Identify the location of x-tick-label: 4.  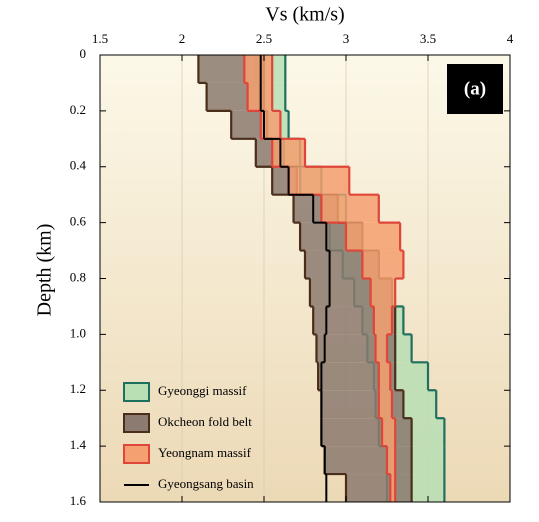
(510, 38).